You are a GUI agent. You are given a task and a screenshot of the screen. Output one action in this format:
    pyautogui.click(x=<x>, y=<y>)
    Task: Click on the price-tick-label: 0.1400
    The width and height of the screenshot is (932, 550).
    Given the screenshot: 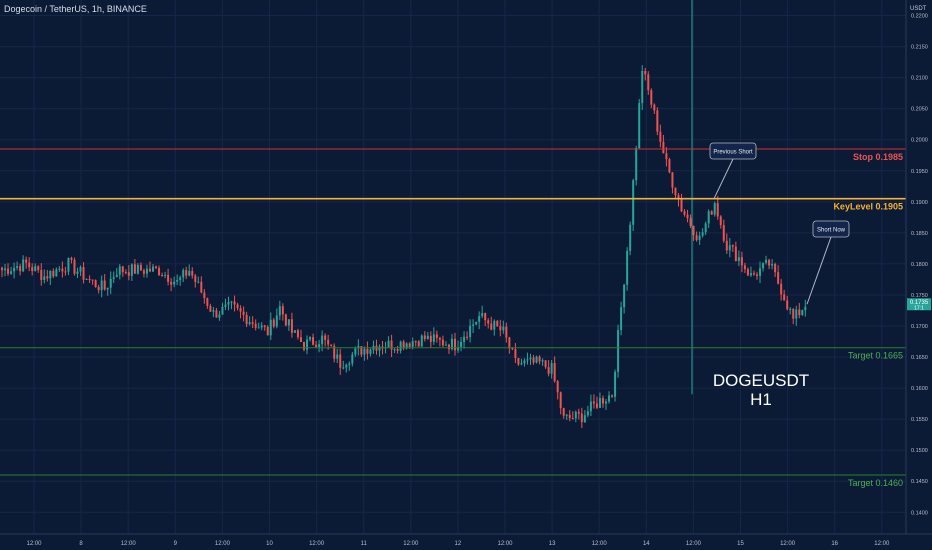 What is the action you would take?
    pyautogui.click(x=919, y=513)
    